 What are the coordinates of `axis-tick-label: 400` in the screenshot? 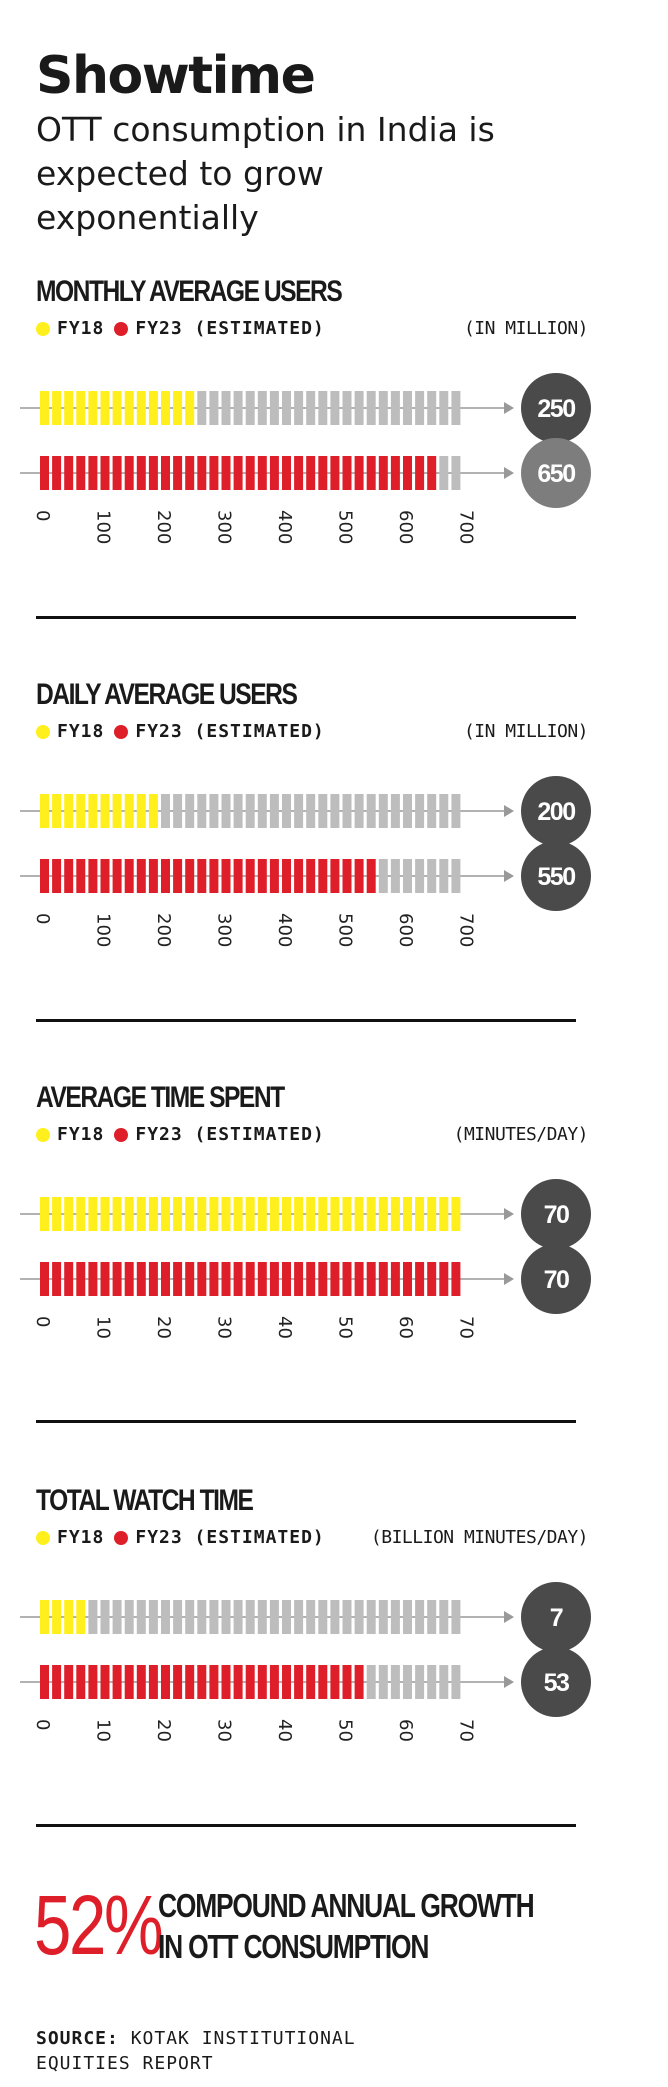 It's located at (284, 527).